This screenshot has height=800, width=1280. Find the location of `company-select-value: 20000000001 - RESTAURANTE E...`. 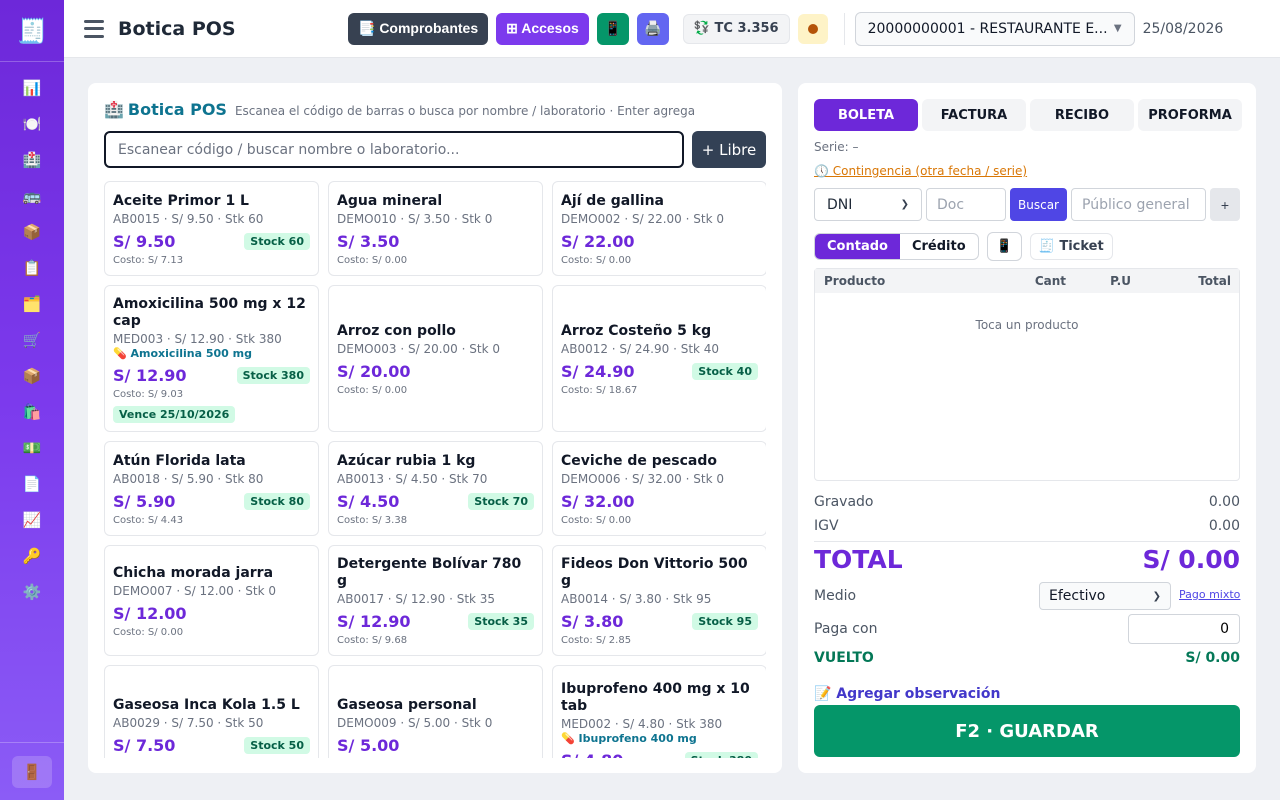

company-select-value: 20000000001 - RESTAURANTE E... is located at coordinates (987, 28).